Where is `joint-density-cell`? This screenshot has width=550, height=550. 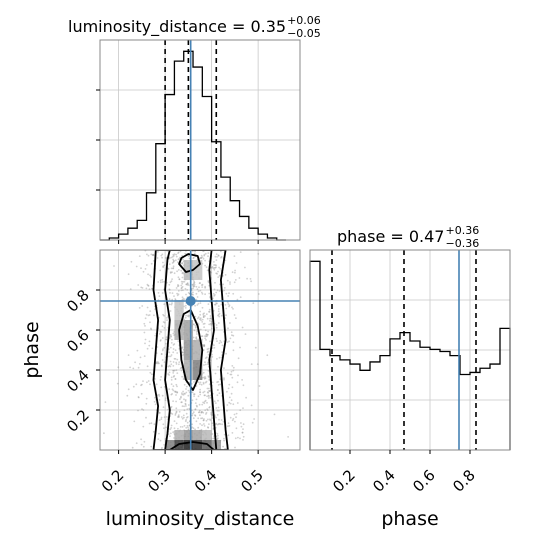
joint-density-cell is located at coordinates (170, 445).